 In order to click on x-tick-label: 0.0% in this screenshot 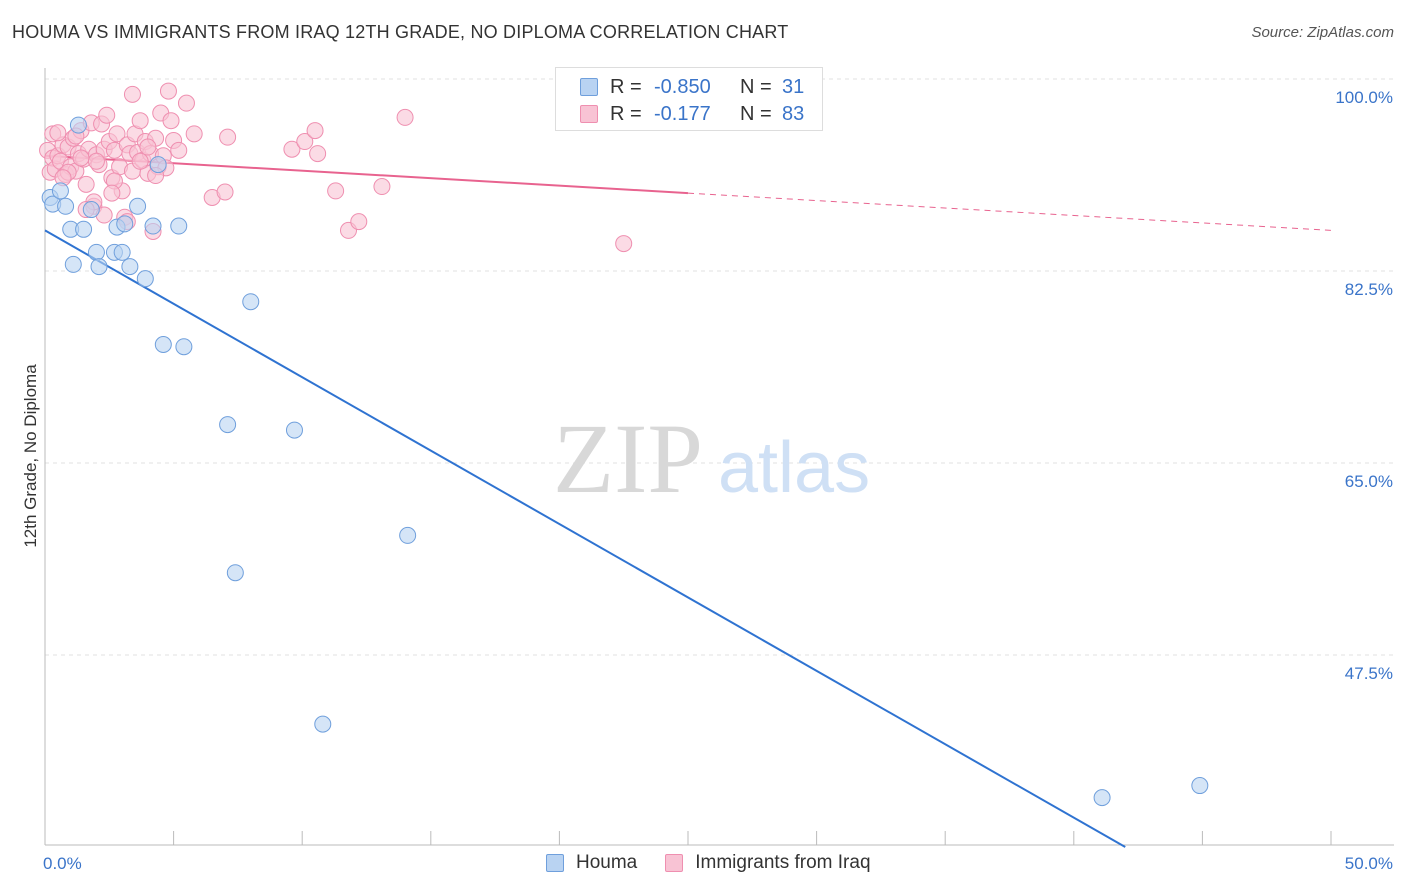, I will do `click(62, 863)`.